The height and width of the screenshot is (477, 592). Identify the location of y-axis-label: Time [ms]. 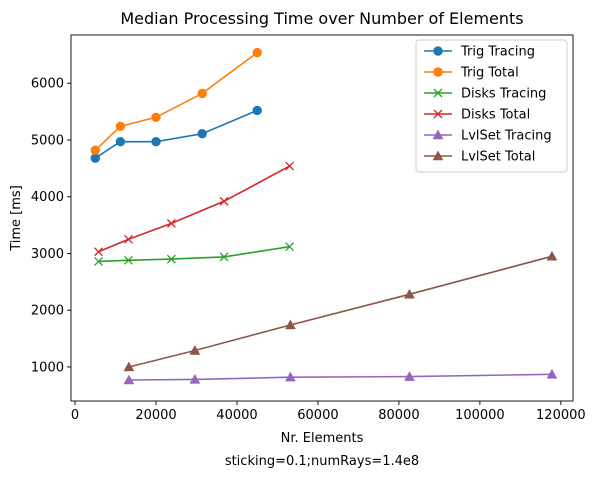
(16, 218).